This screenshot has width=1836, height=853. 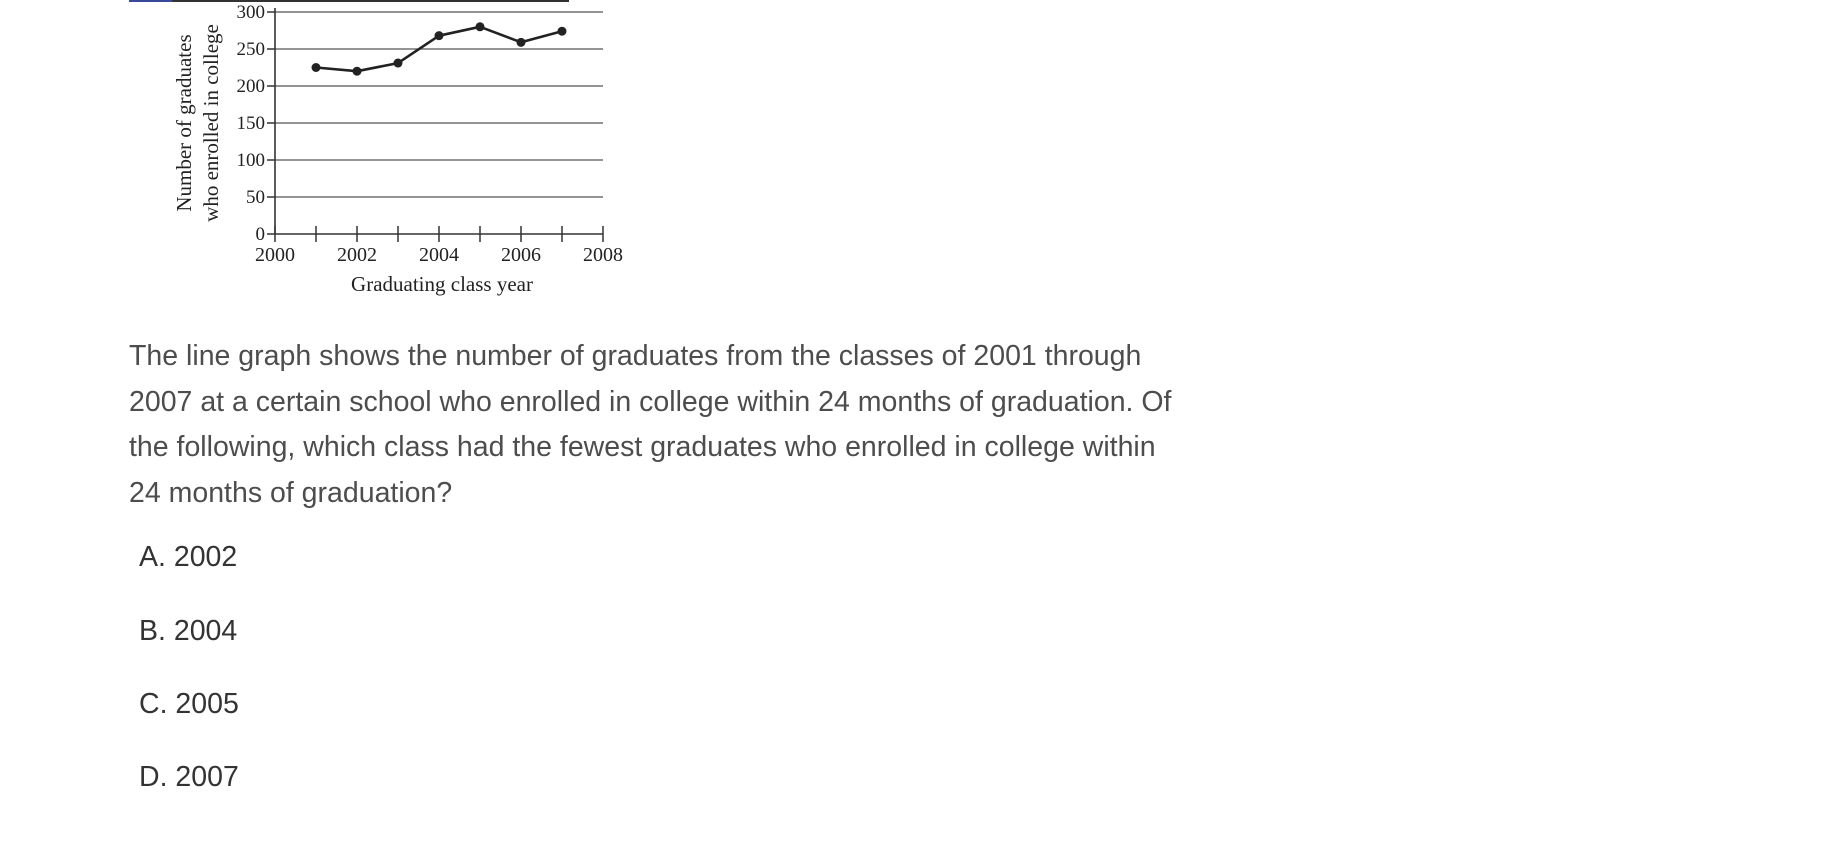 What do you see at coordinates (251, 123) in the screenshot?
I see `y-tick-label-150: 150` at bounding box center [251, 123].